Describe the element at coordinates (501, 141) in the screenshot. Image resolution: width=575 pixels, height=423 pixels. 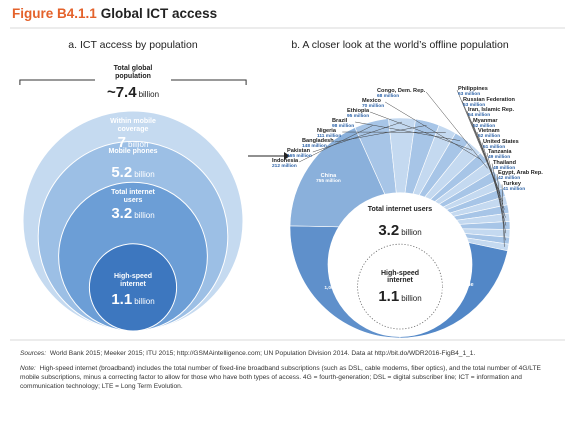
I see `slice-name: United States` at that location.